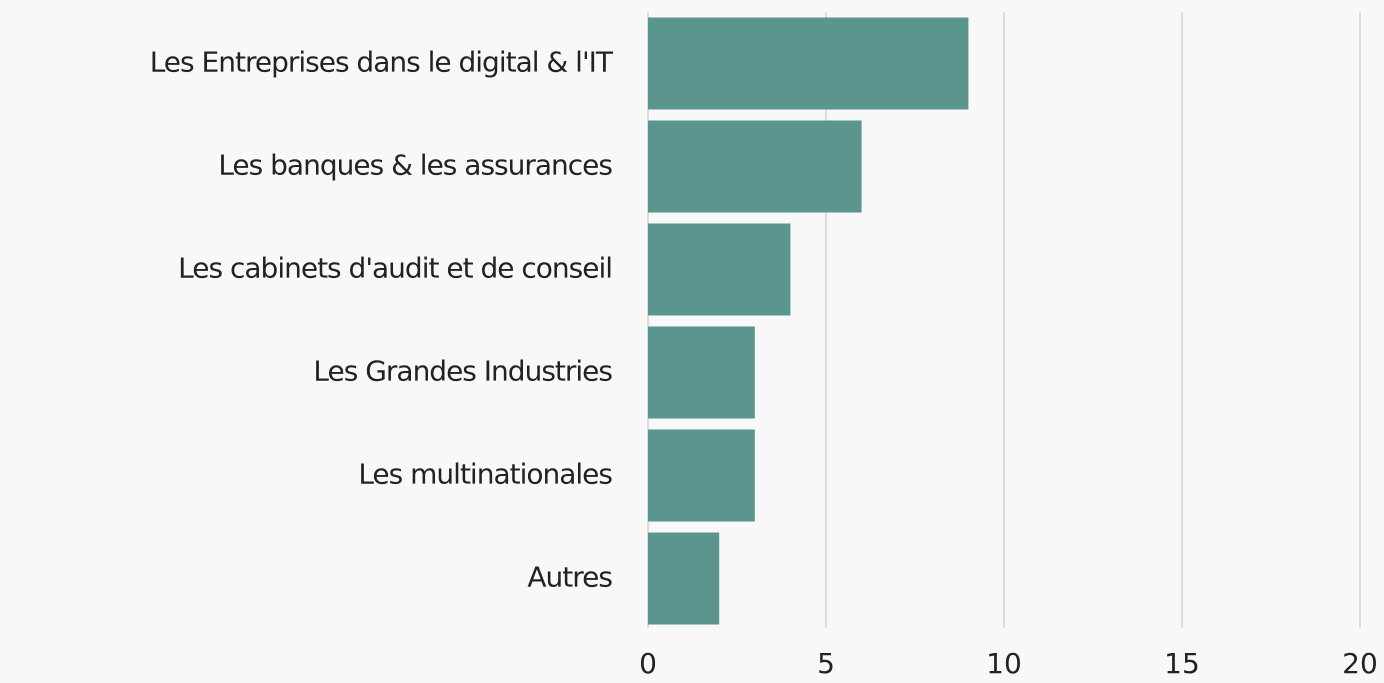  Describe the element at coordinates (462, 371) in the screenshot. I see `y-tick-label: Les Grandes Industries` at that location.